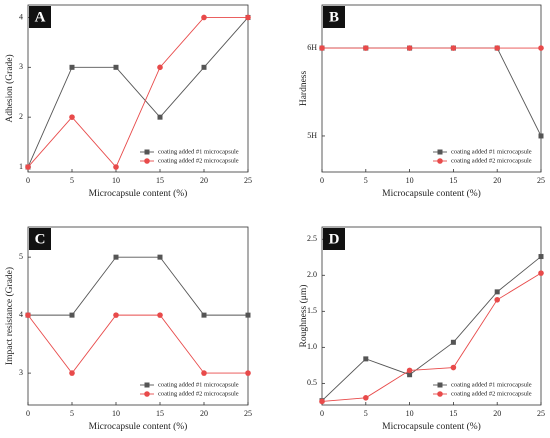 The image size is (550, 438). I want to click on panel-label: A, so click(40, 17).